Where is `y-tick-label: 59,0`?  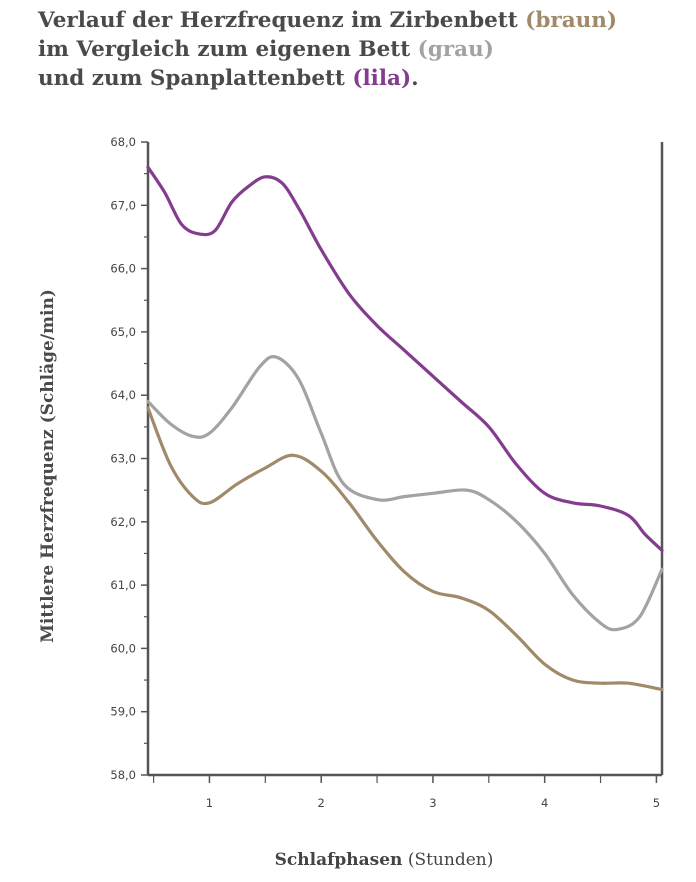
y-tick-label: 59,0 is located at coordinates (123, 712).